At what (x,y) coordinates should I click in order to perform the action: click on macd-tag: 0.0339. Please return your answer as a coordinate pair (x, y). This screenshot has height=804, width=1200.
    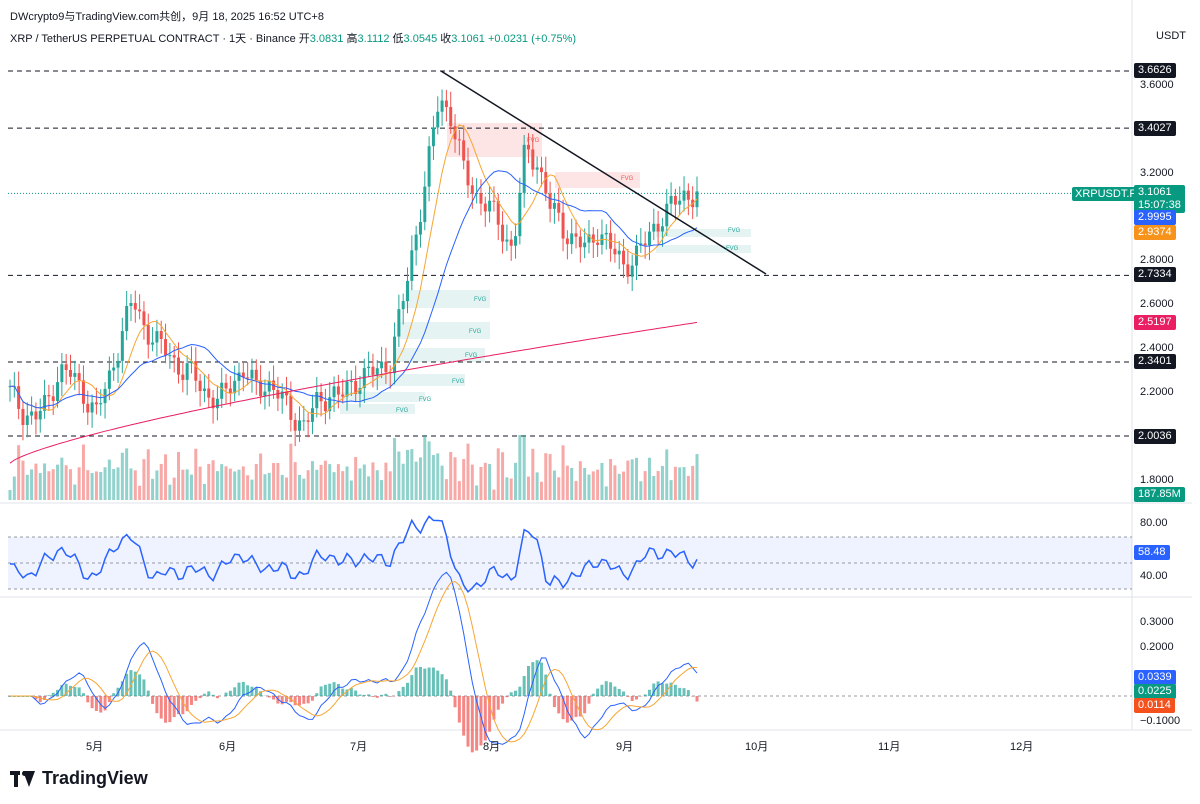
    Looking at the image, I should click on (1155, 677).